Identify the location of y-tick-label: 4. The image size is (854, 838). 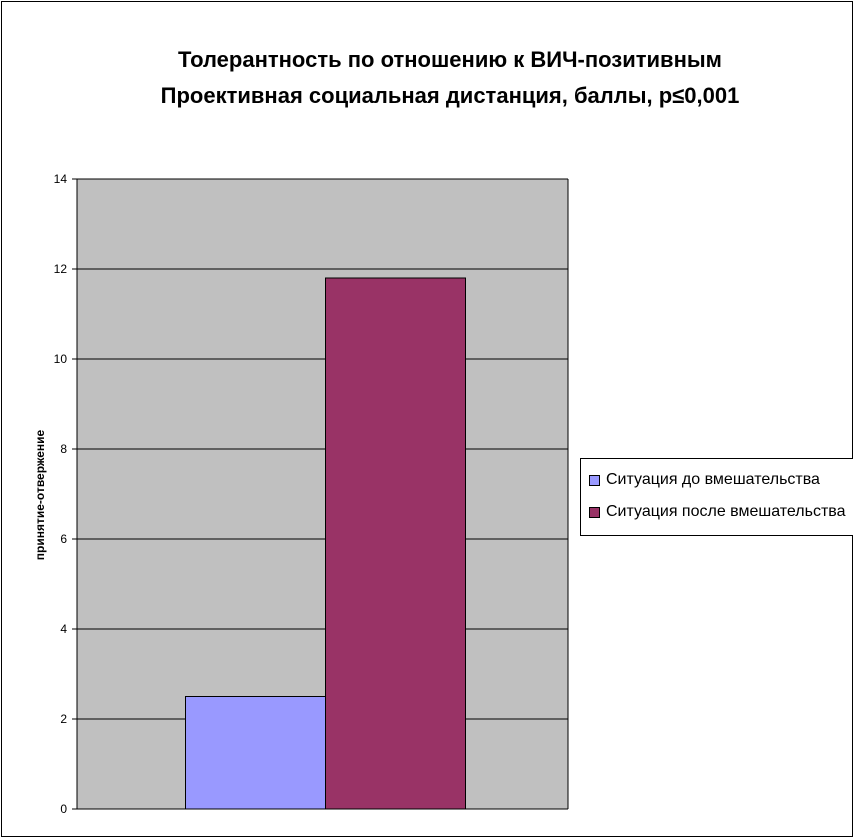
(63, 629).